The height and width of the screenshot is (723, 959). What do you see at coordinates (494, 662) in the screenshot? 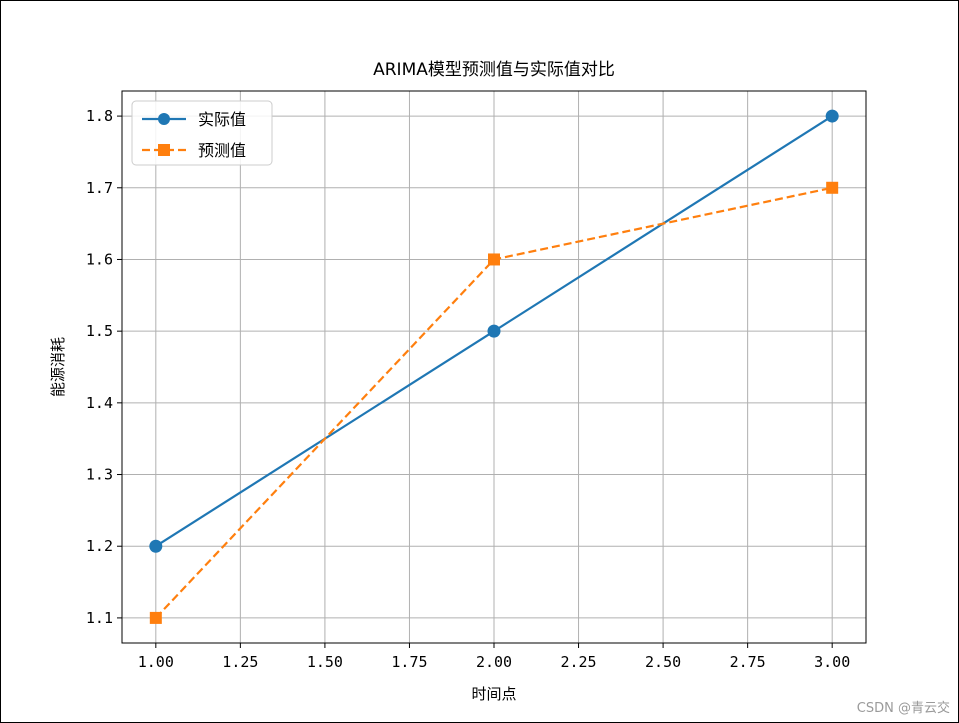
I see `x-tick-label: 2.00` at bounding box center [494, 662].